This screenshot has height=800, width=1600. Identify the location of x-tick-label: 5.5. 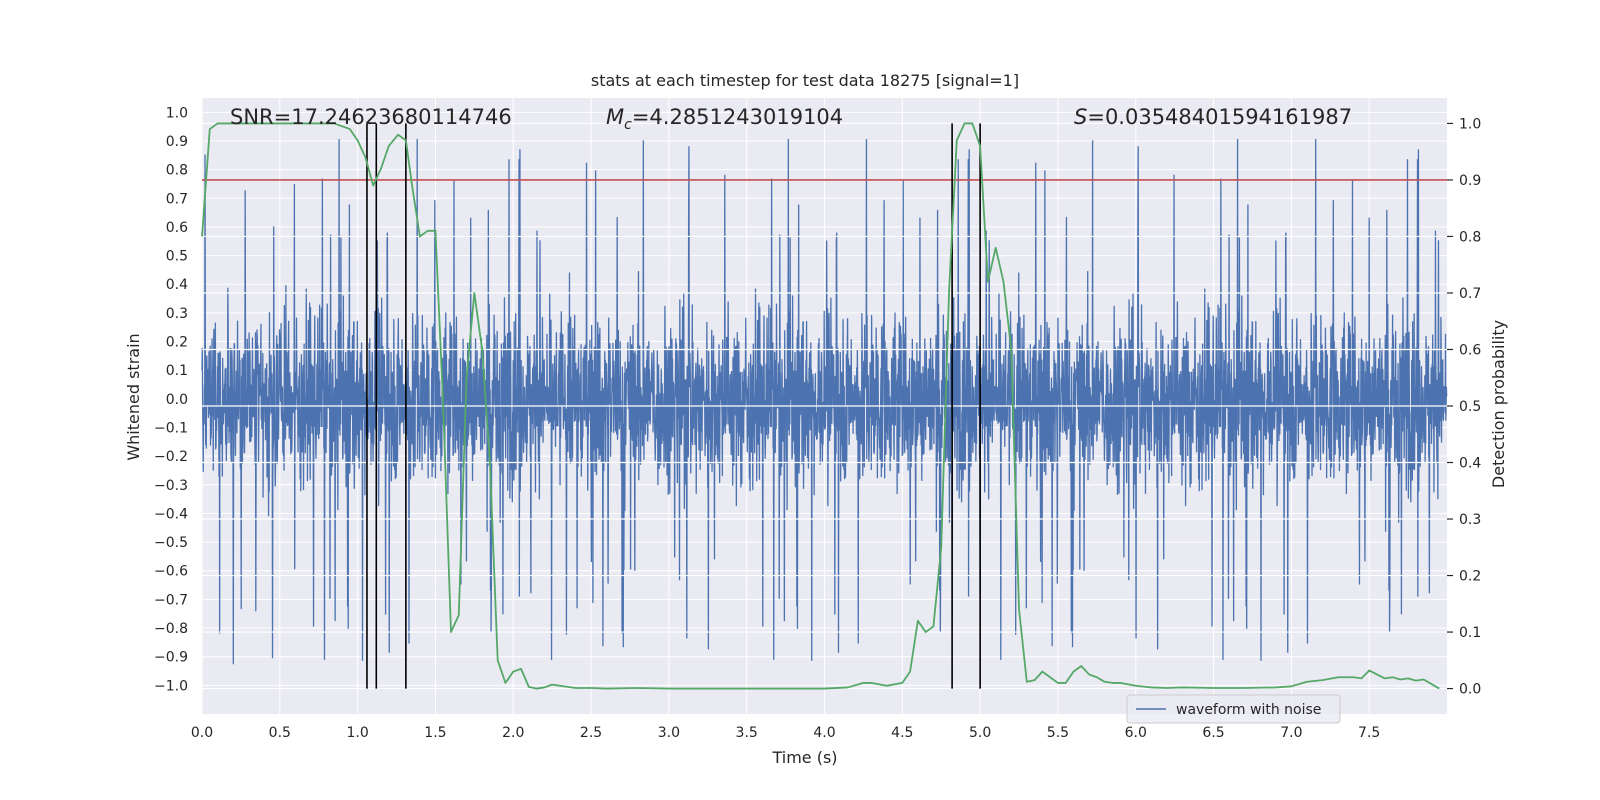
(1058, 733).